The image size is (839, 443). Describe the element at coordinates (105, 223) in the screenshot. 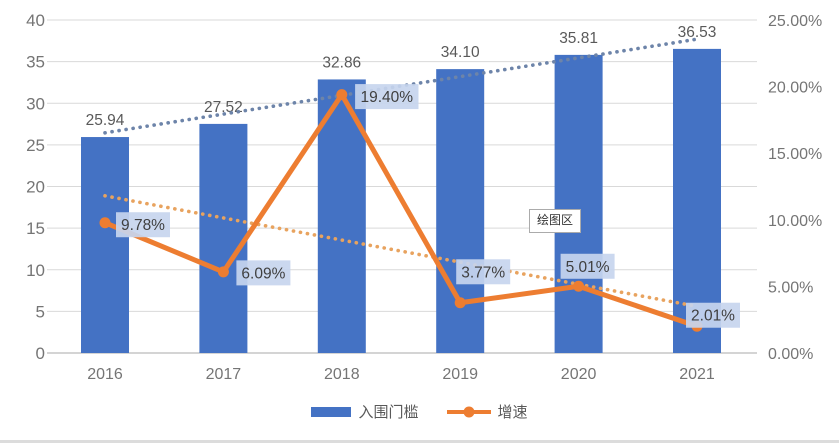

I see `line-point-2016` at that location.